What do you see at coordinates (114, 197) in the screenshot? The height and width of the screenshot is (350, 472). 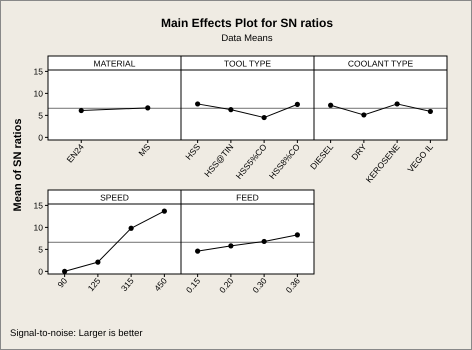 I see `legend-title: SPEED` at bounding box center [114, 197].